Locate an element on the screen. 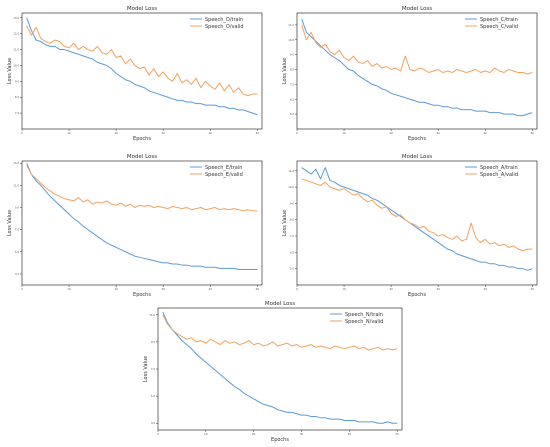 The height and width of the screenshot is (447, 550). legend-label-train: Speech_E/train is located at coordinates (223, 168).